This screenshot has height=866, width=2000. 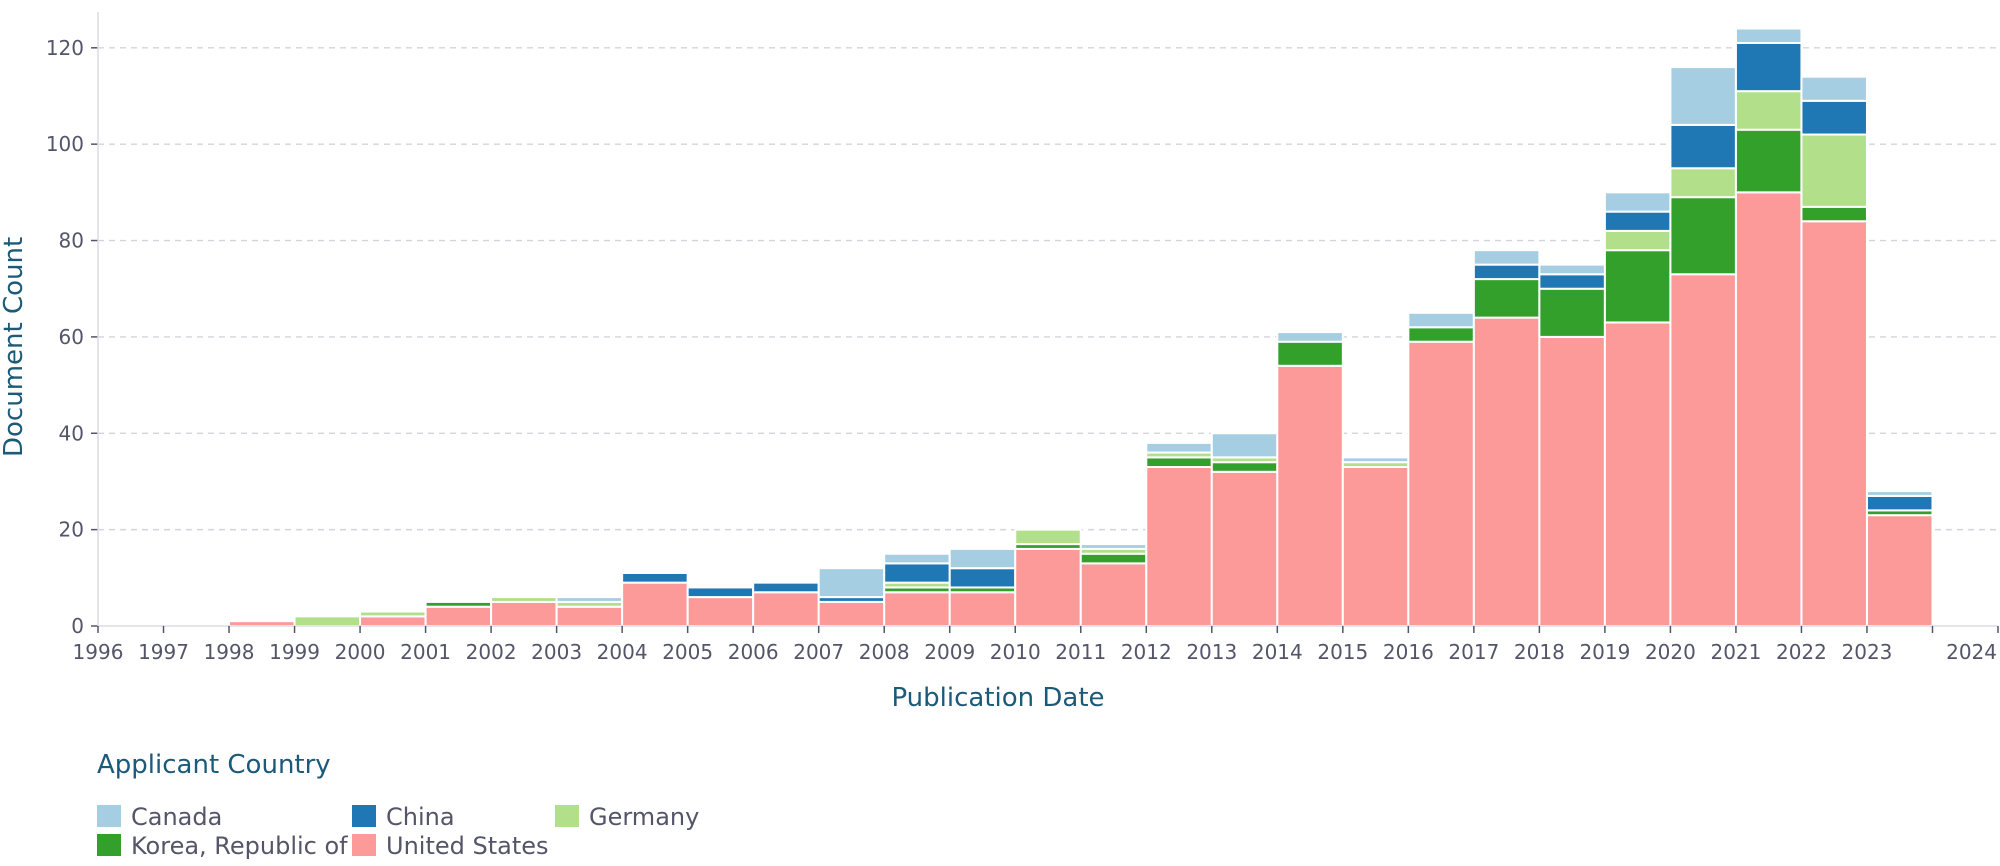 I want to click on bar-segment-2000-united-states, so click(x=393, y=621).